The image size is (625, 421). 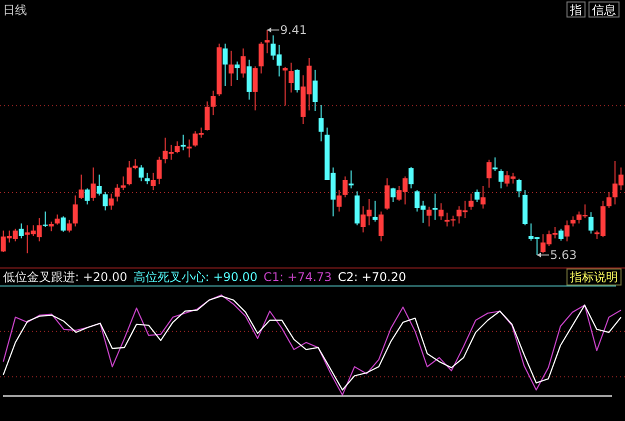 What do you see at coordinates (604, 10) in the screenshot?
I see `text: 信息` at bounding box center [604, 10].